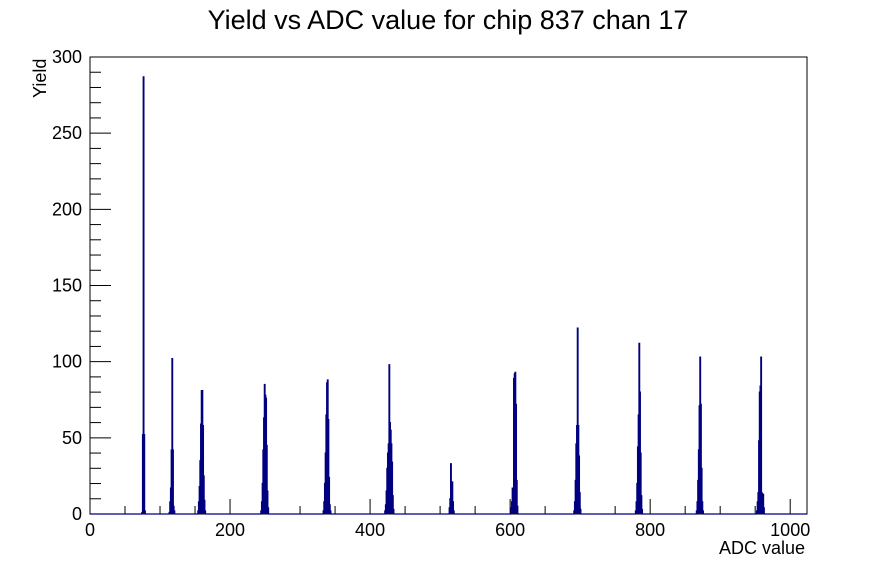 The image size is (896, 572). I want to click on y-tick-label: 150, so click(67, 286).